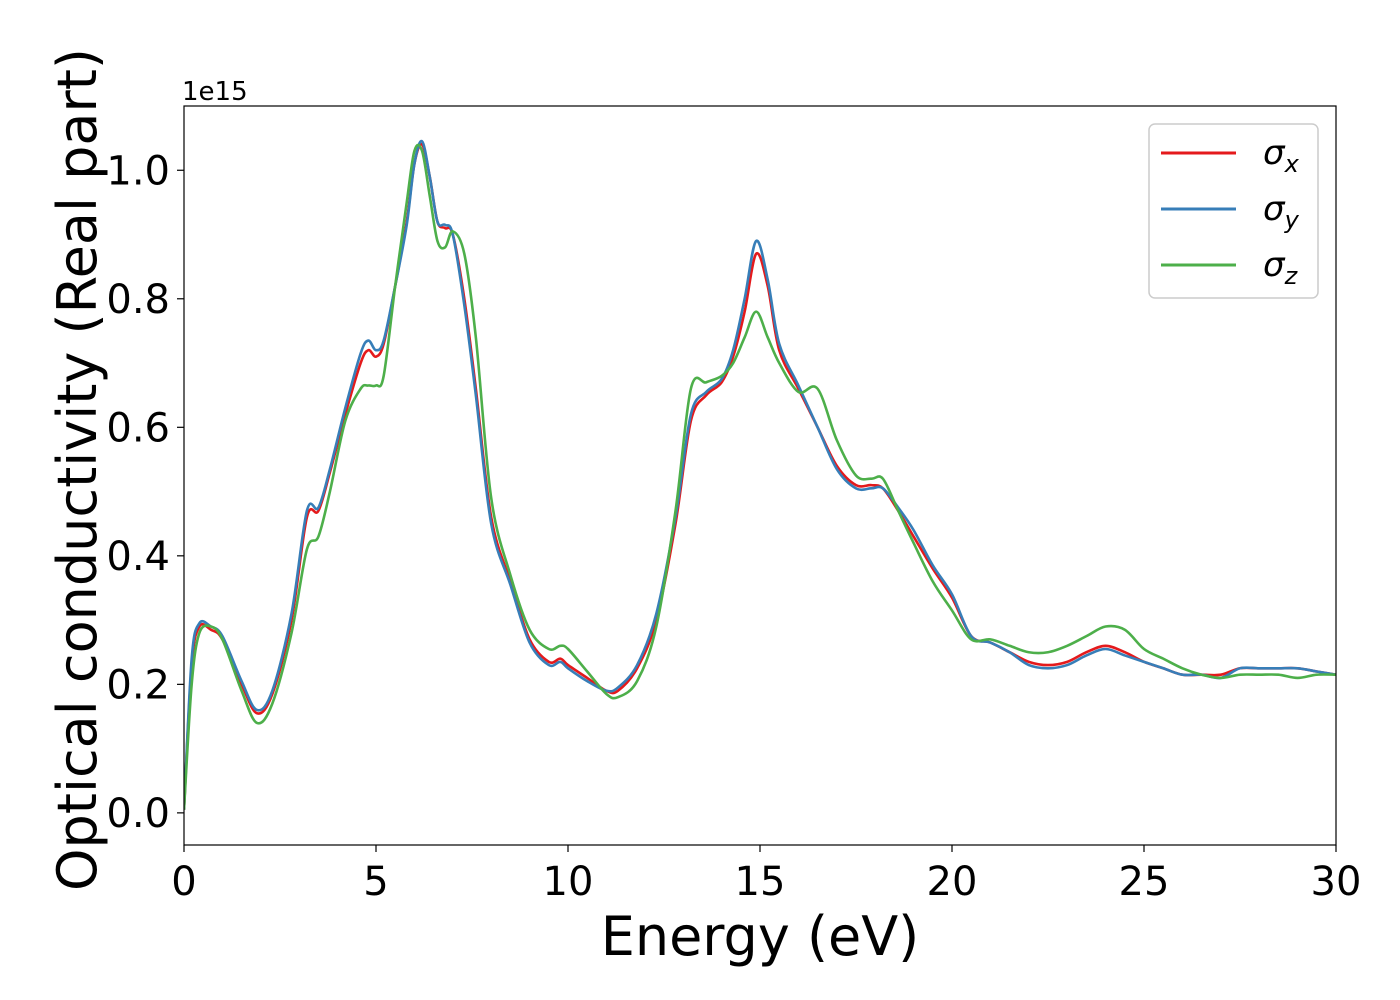 The image size is (1400, 1000). I want to click on y-offset-text: 1e15, so click(215, 92).